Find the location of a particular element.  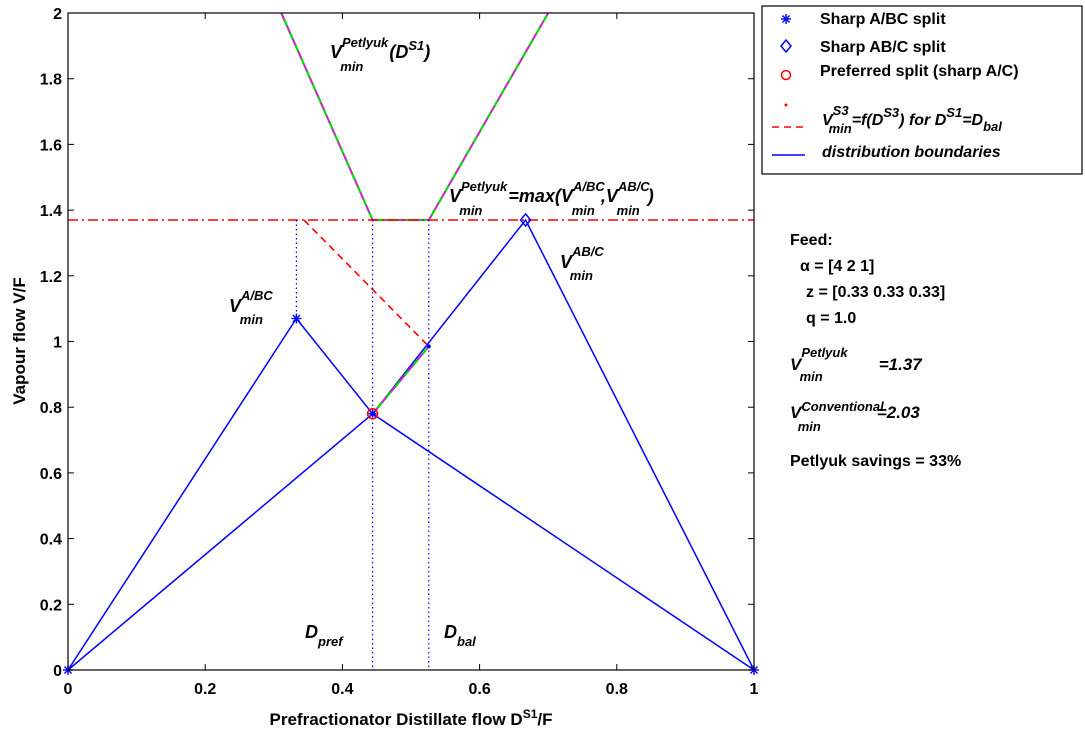

x-tick-label-0: 0 is located at coordinates (68, 689).